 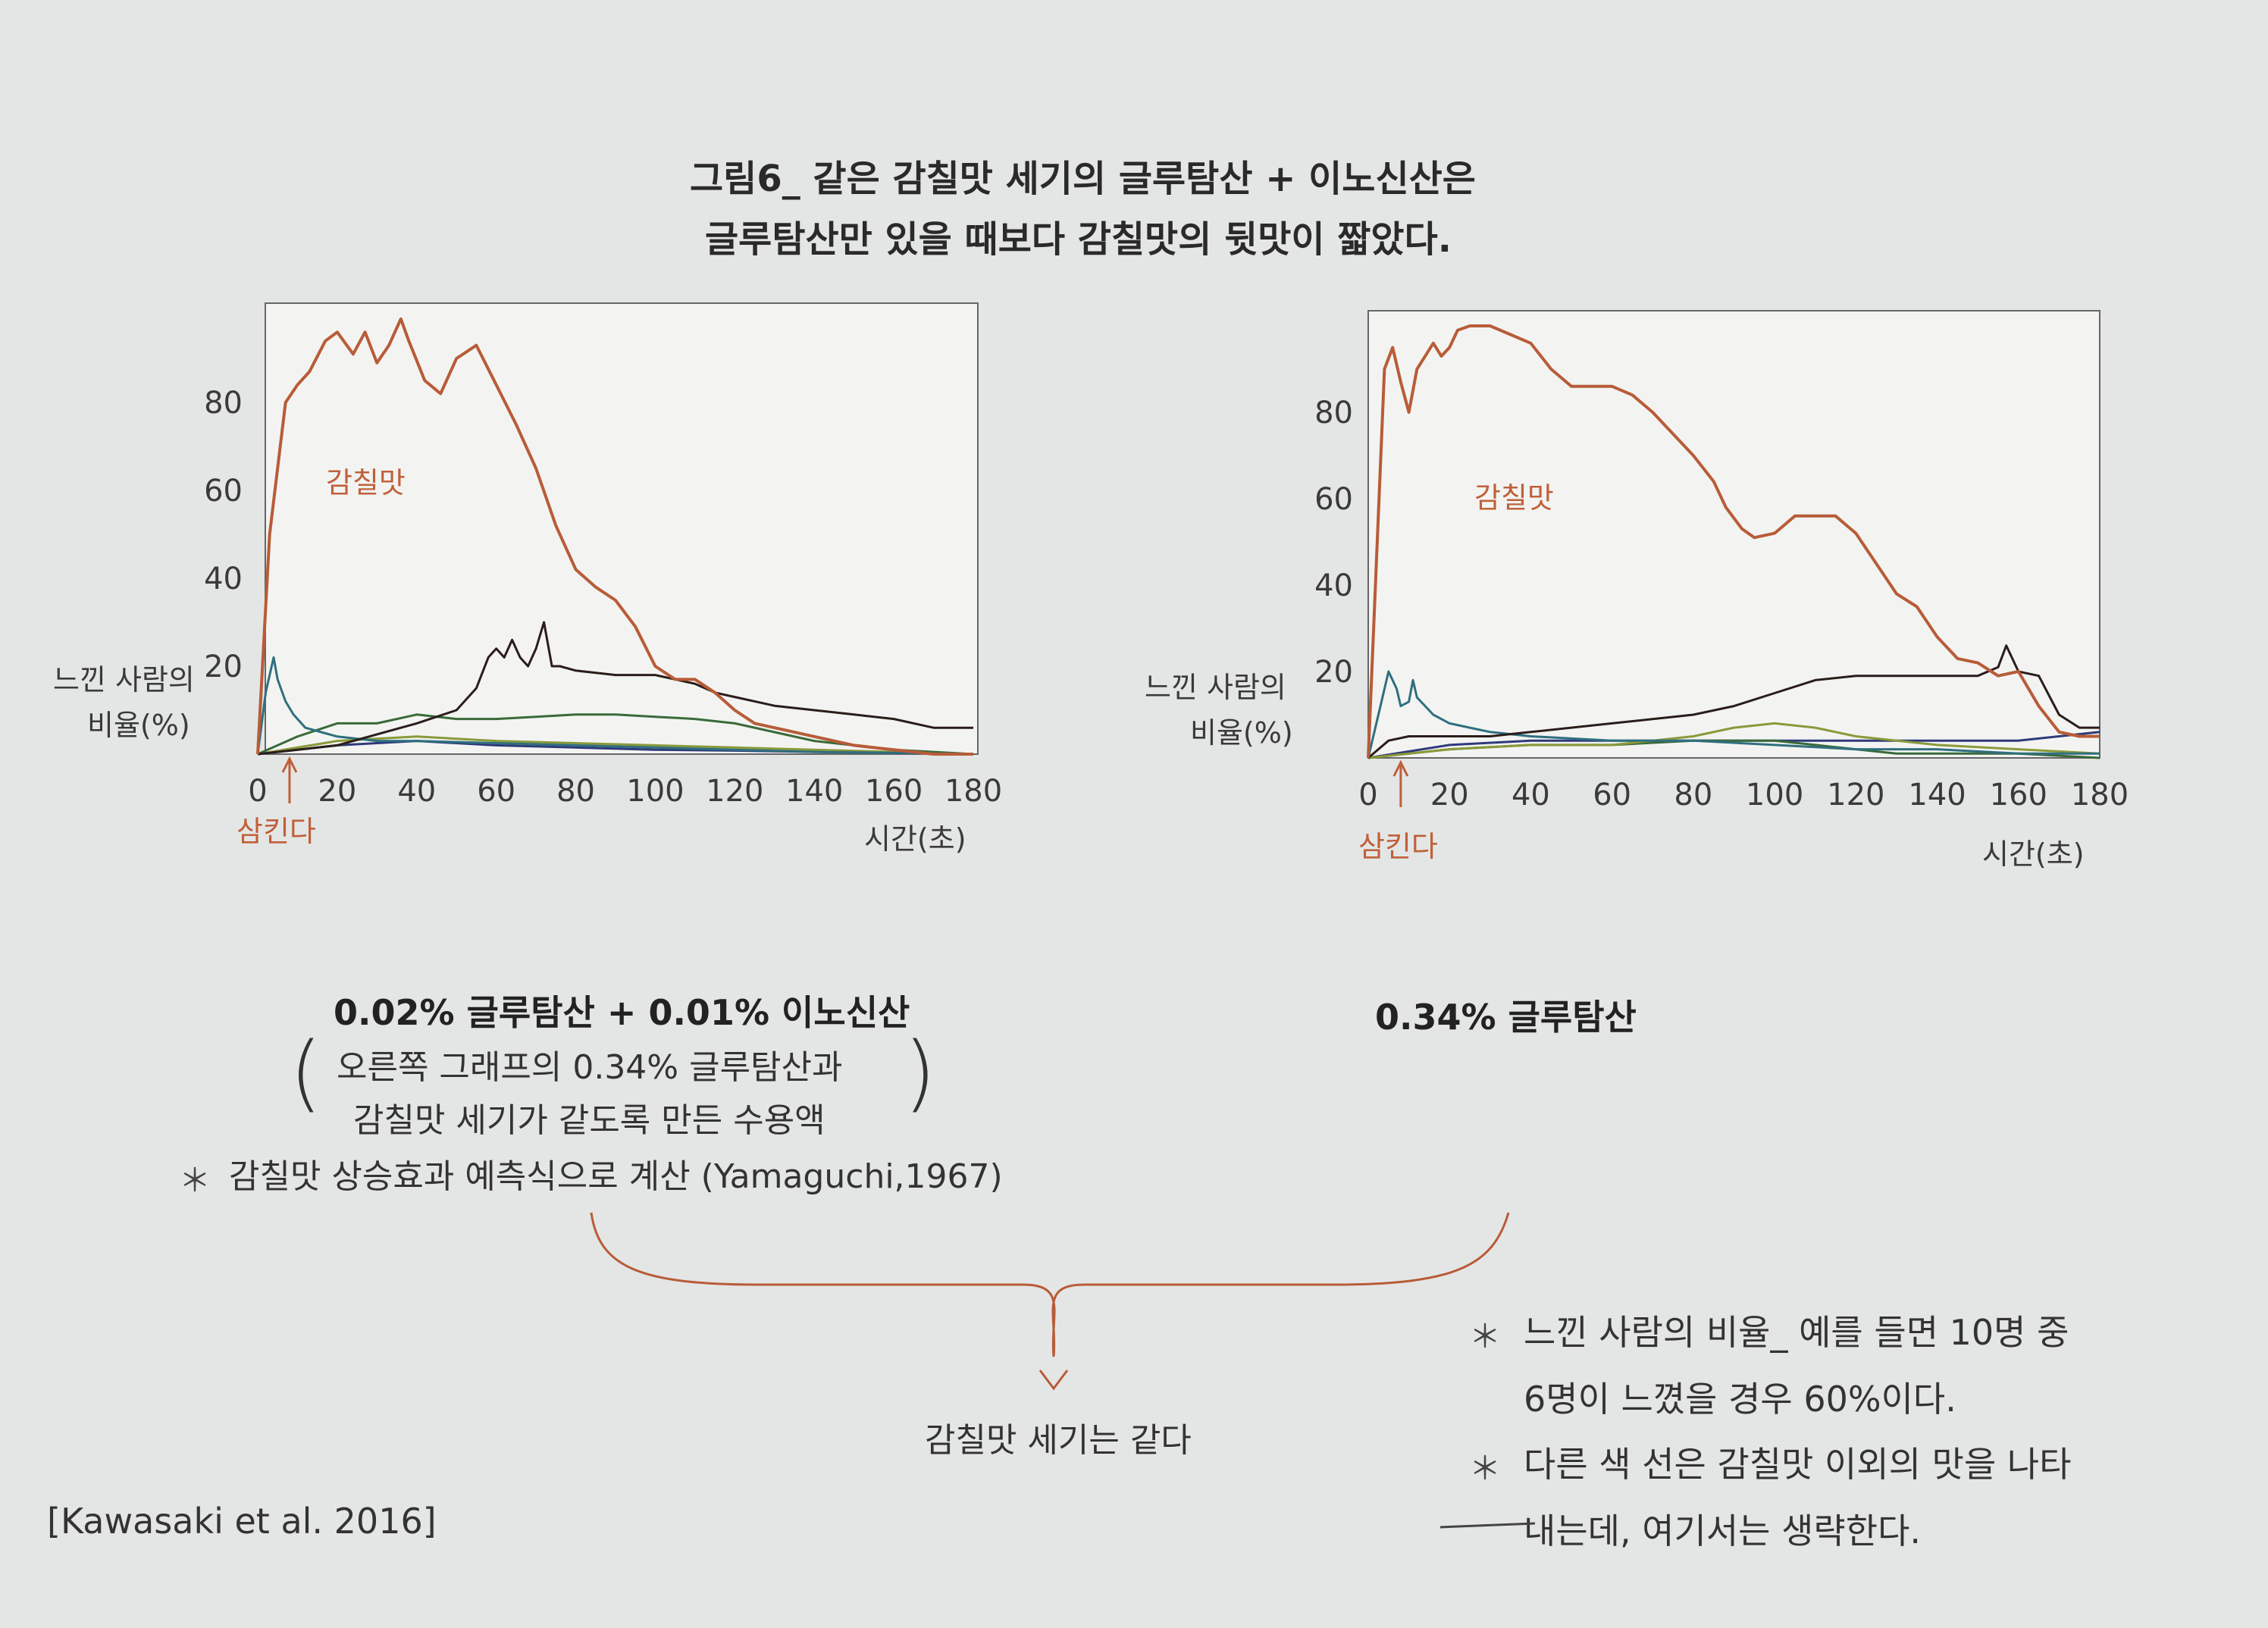 I want to click on left-paren: (, so click(x=306, y=1073).